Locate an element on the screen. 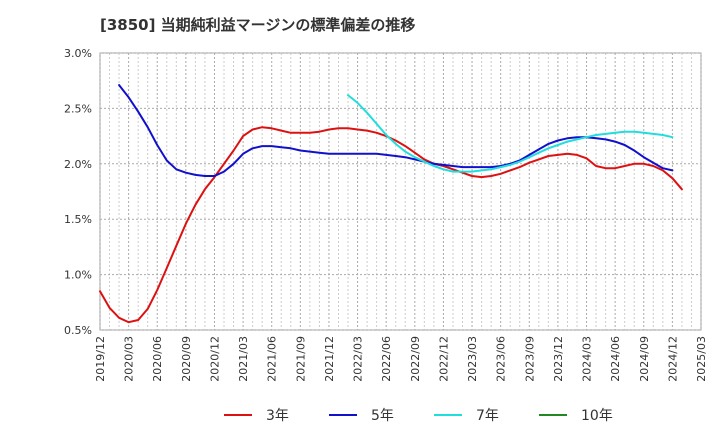 The height and width of the screenshot is (440, 720). x-tick-label: 2020/06 is located at coordinates (157, 359).